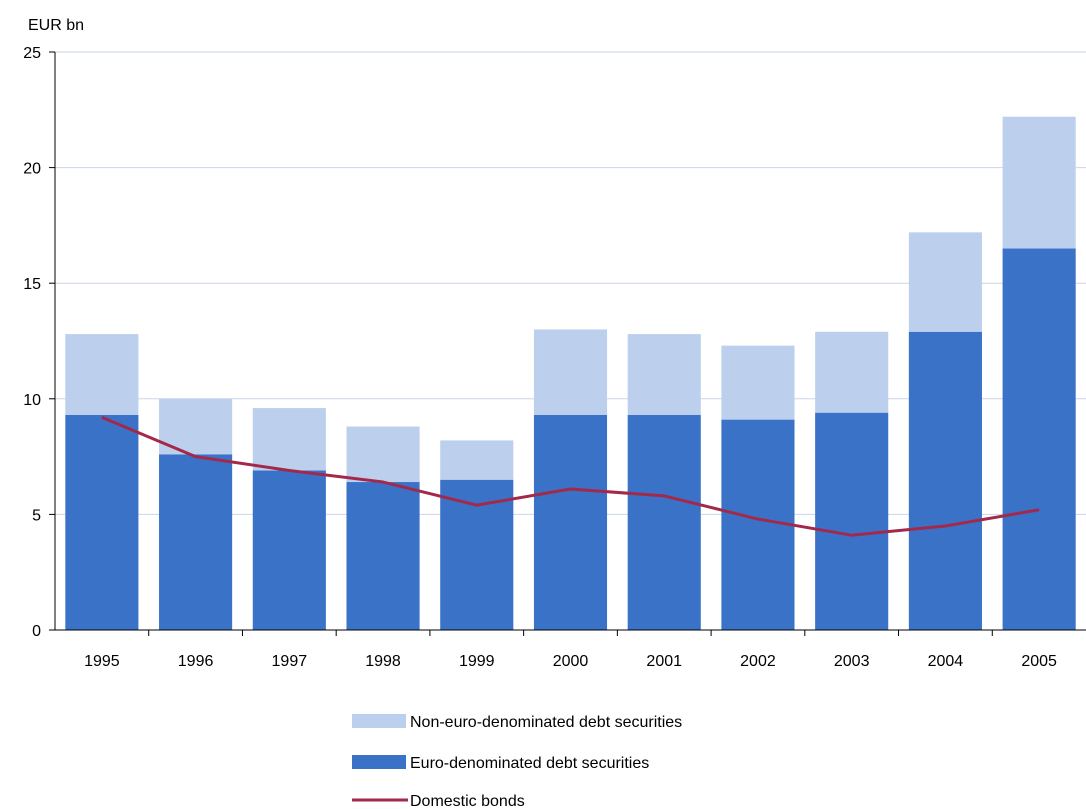  Describe the element at coordinates (56, 25) in the screenshot. I see `y-unit-label: EUR bn` at that location.